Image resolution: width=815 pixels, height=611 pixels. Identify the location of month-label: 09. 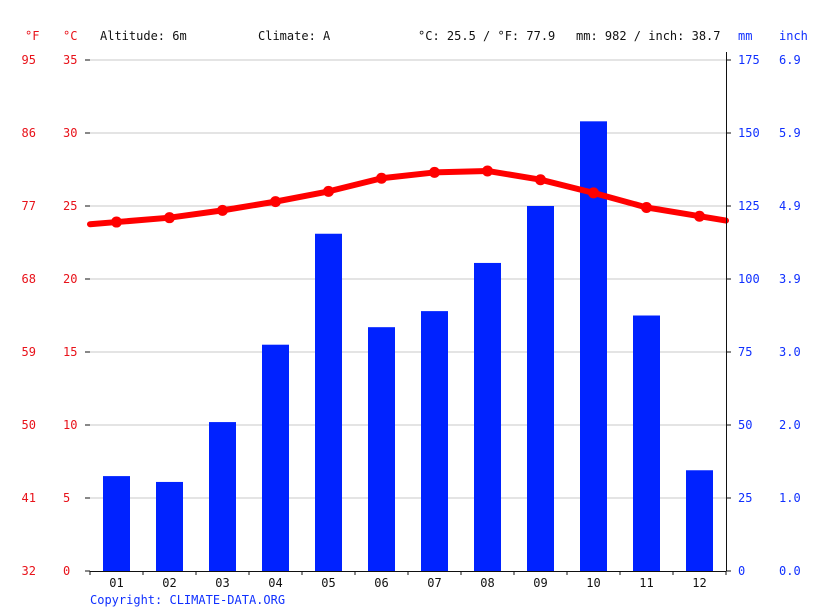
(540, 583).